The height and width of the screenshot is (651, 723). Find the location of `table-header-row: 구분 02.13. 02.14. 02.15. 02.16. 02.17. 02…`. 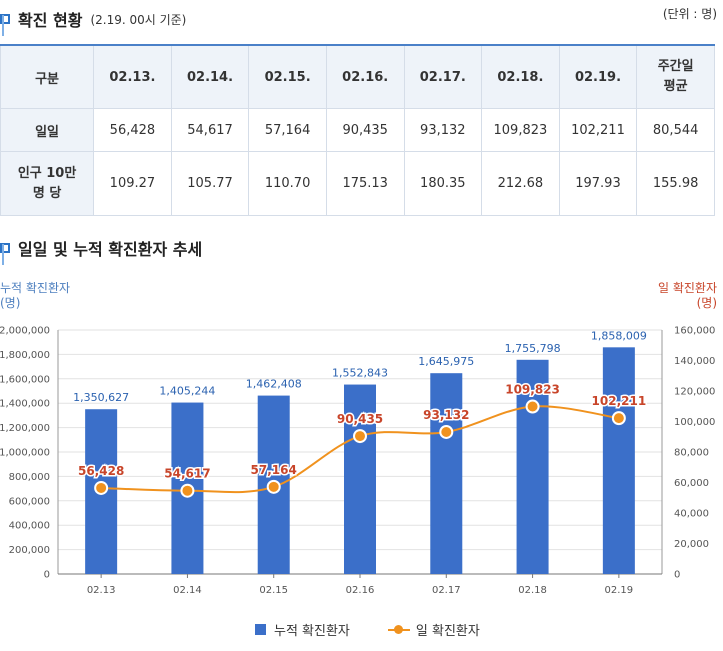

table-header-row: 구분 02.13. 02.14. 02.15. 02.16. 02.17. 02… is located at coordinates (357, 76).